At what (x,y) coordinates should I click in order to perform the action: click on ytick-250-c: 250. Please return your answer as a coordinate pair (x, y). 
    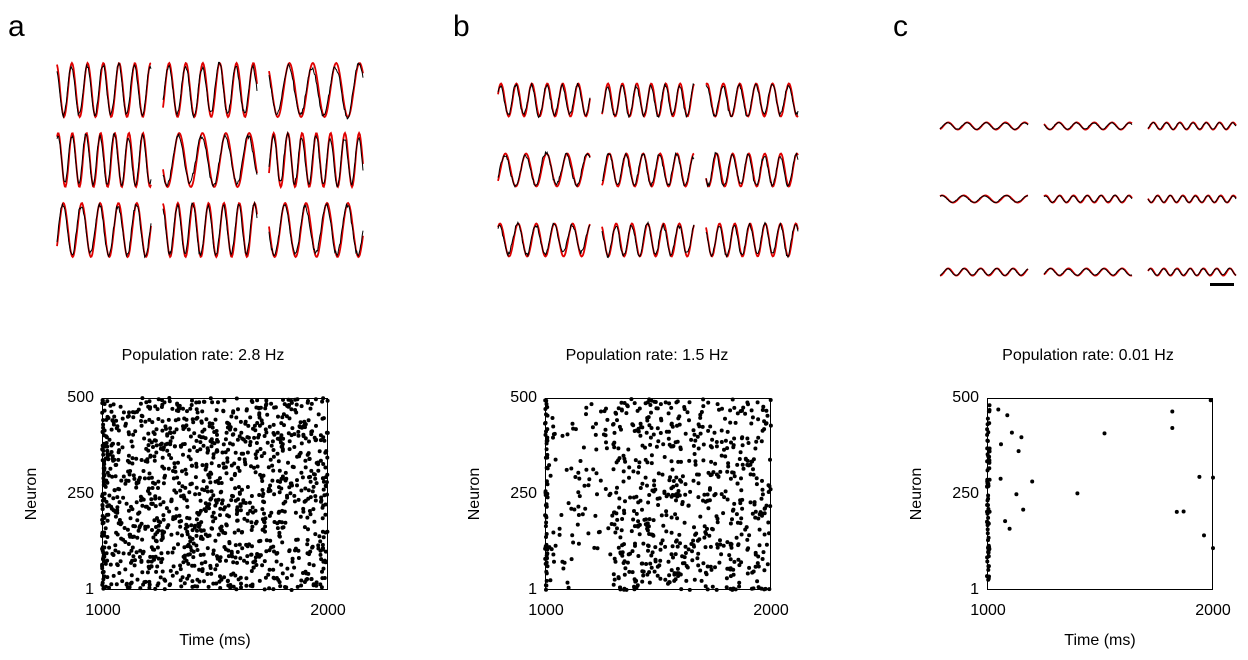
    Looking at the image, I should click on (965, 493).